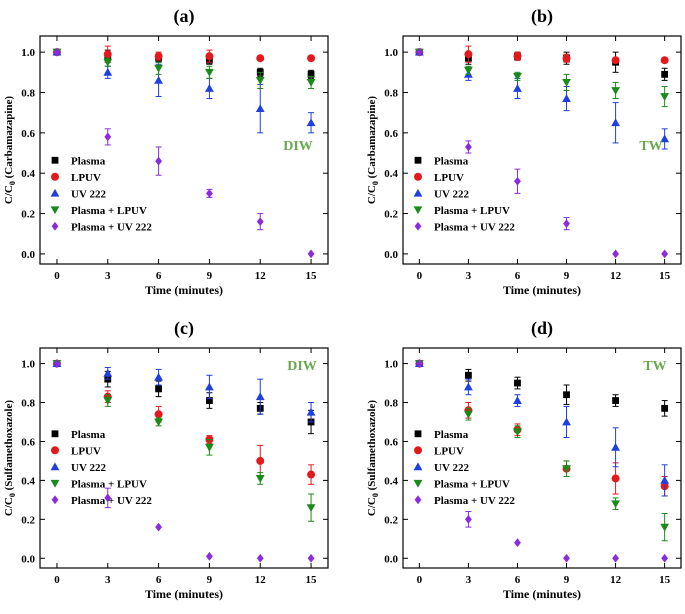 The image size is (685, 614). I want to click on panel-label: (a), so click(184, 16).